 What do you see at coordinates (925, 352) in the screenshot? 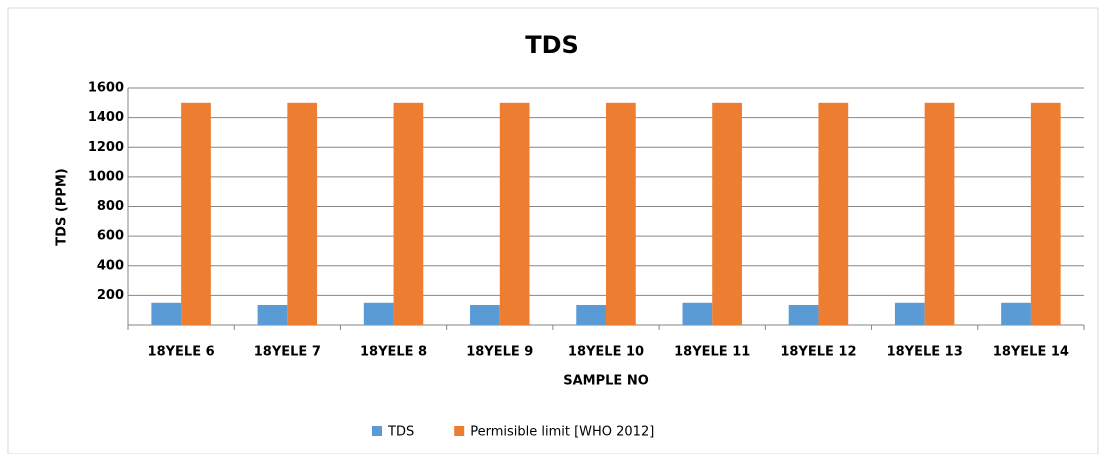
I see `x-tick-label: 18YELE 13` at bounding box center [925, 352].